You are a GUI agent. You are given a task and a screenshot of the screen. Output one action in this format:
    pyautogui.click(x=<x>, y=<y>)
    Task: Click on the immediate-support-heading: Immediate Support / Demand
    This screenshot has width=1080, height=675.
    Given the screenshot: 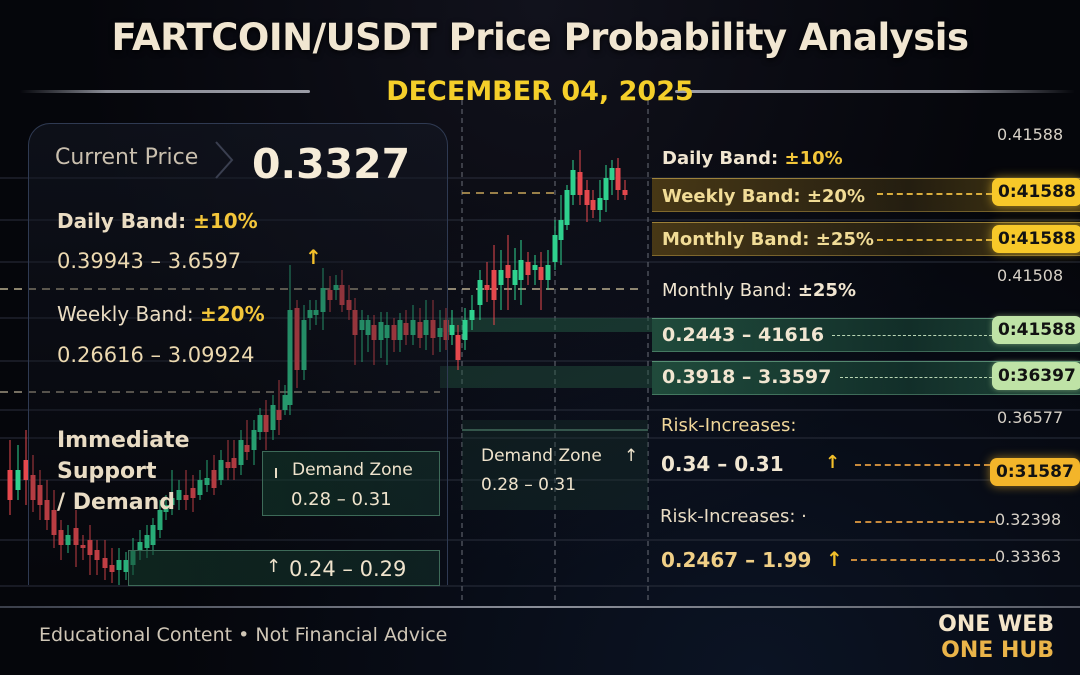 What is the action you would take?
    pyautogui.click(x=123, y=471)
    